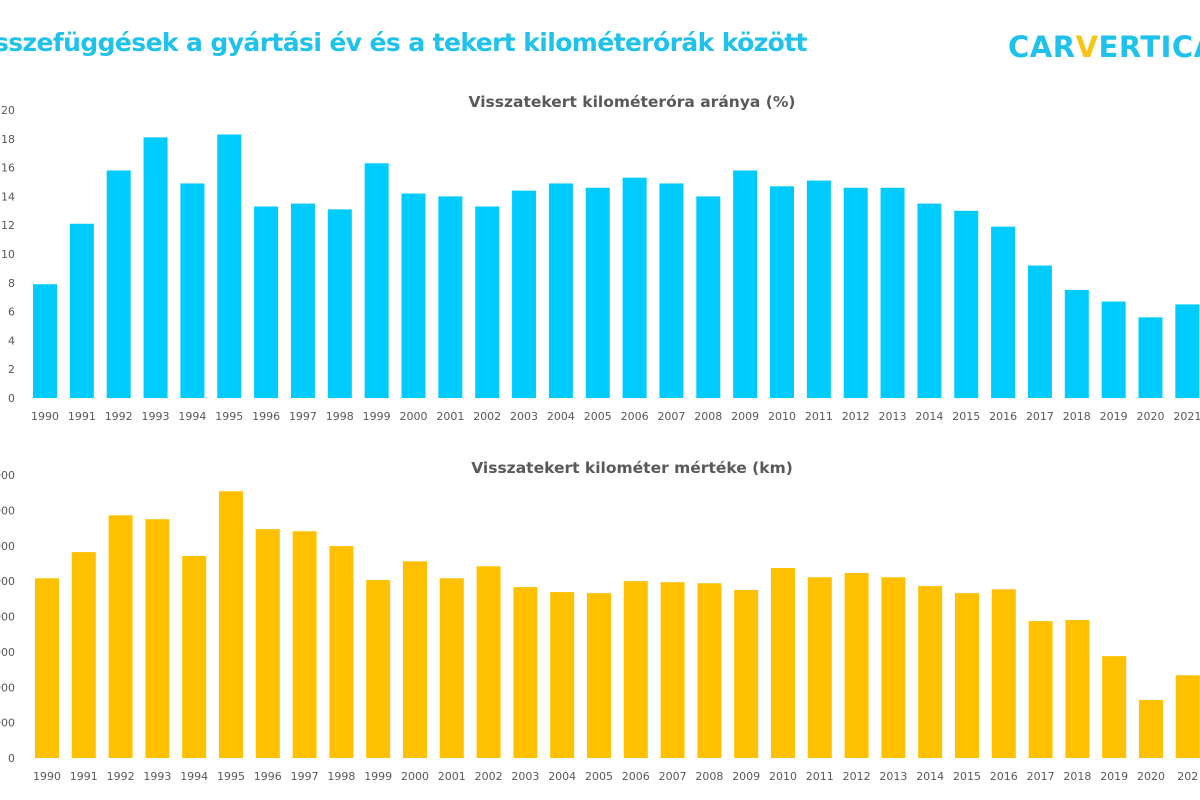 The width and height of the screenshot is (1200, 800). Describe the element at coordinates (266, 302) in the screenshot. I see `bar-1996` at that location.